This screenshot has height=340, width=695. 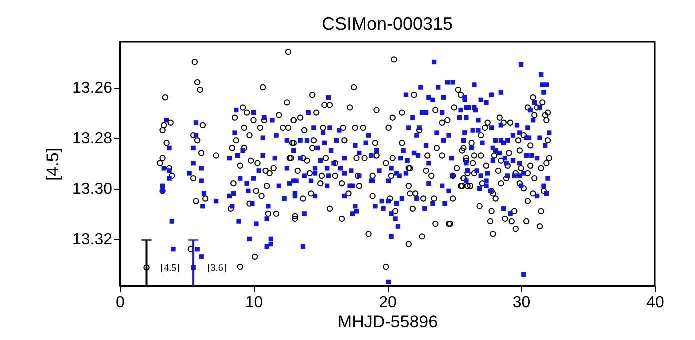 I want to click on series-label: [4.5], so click(x=170, y=268).